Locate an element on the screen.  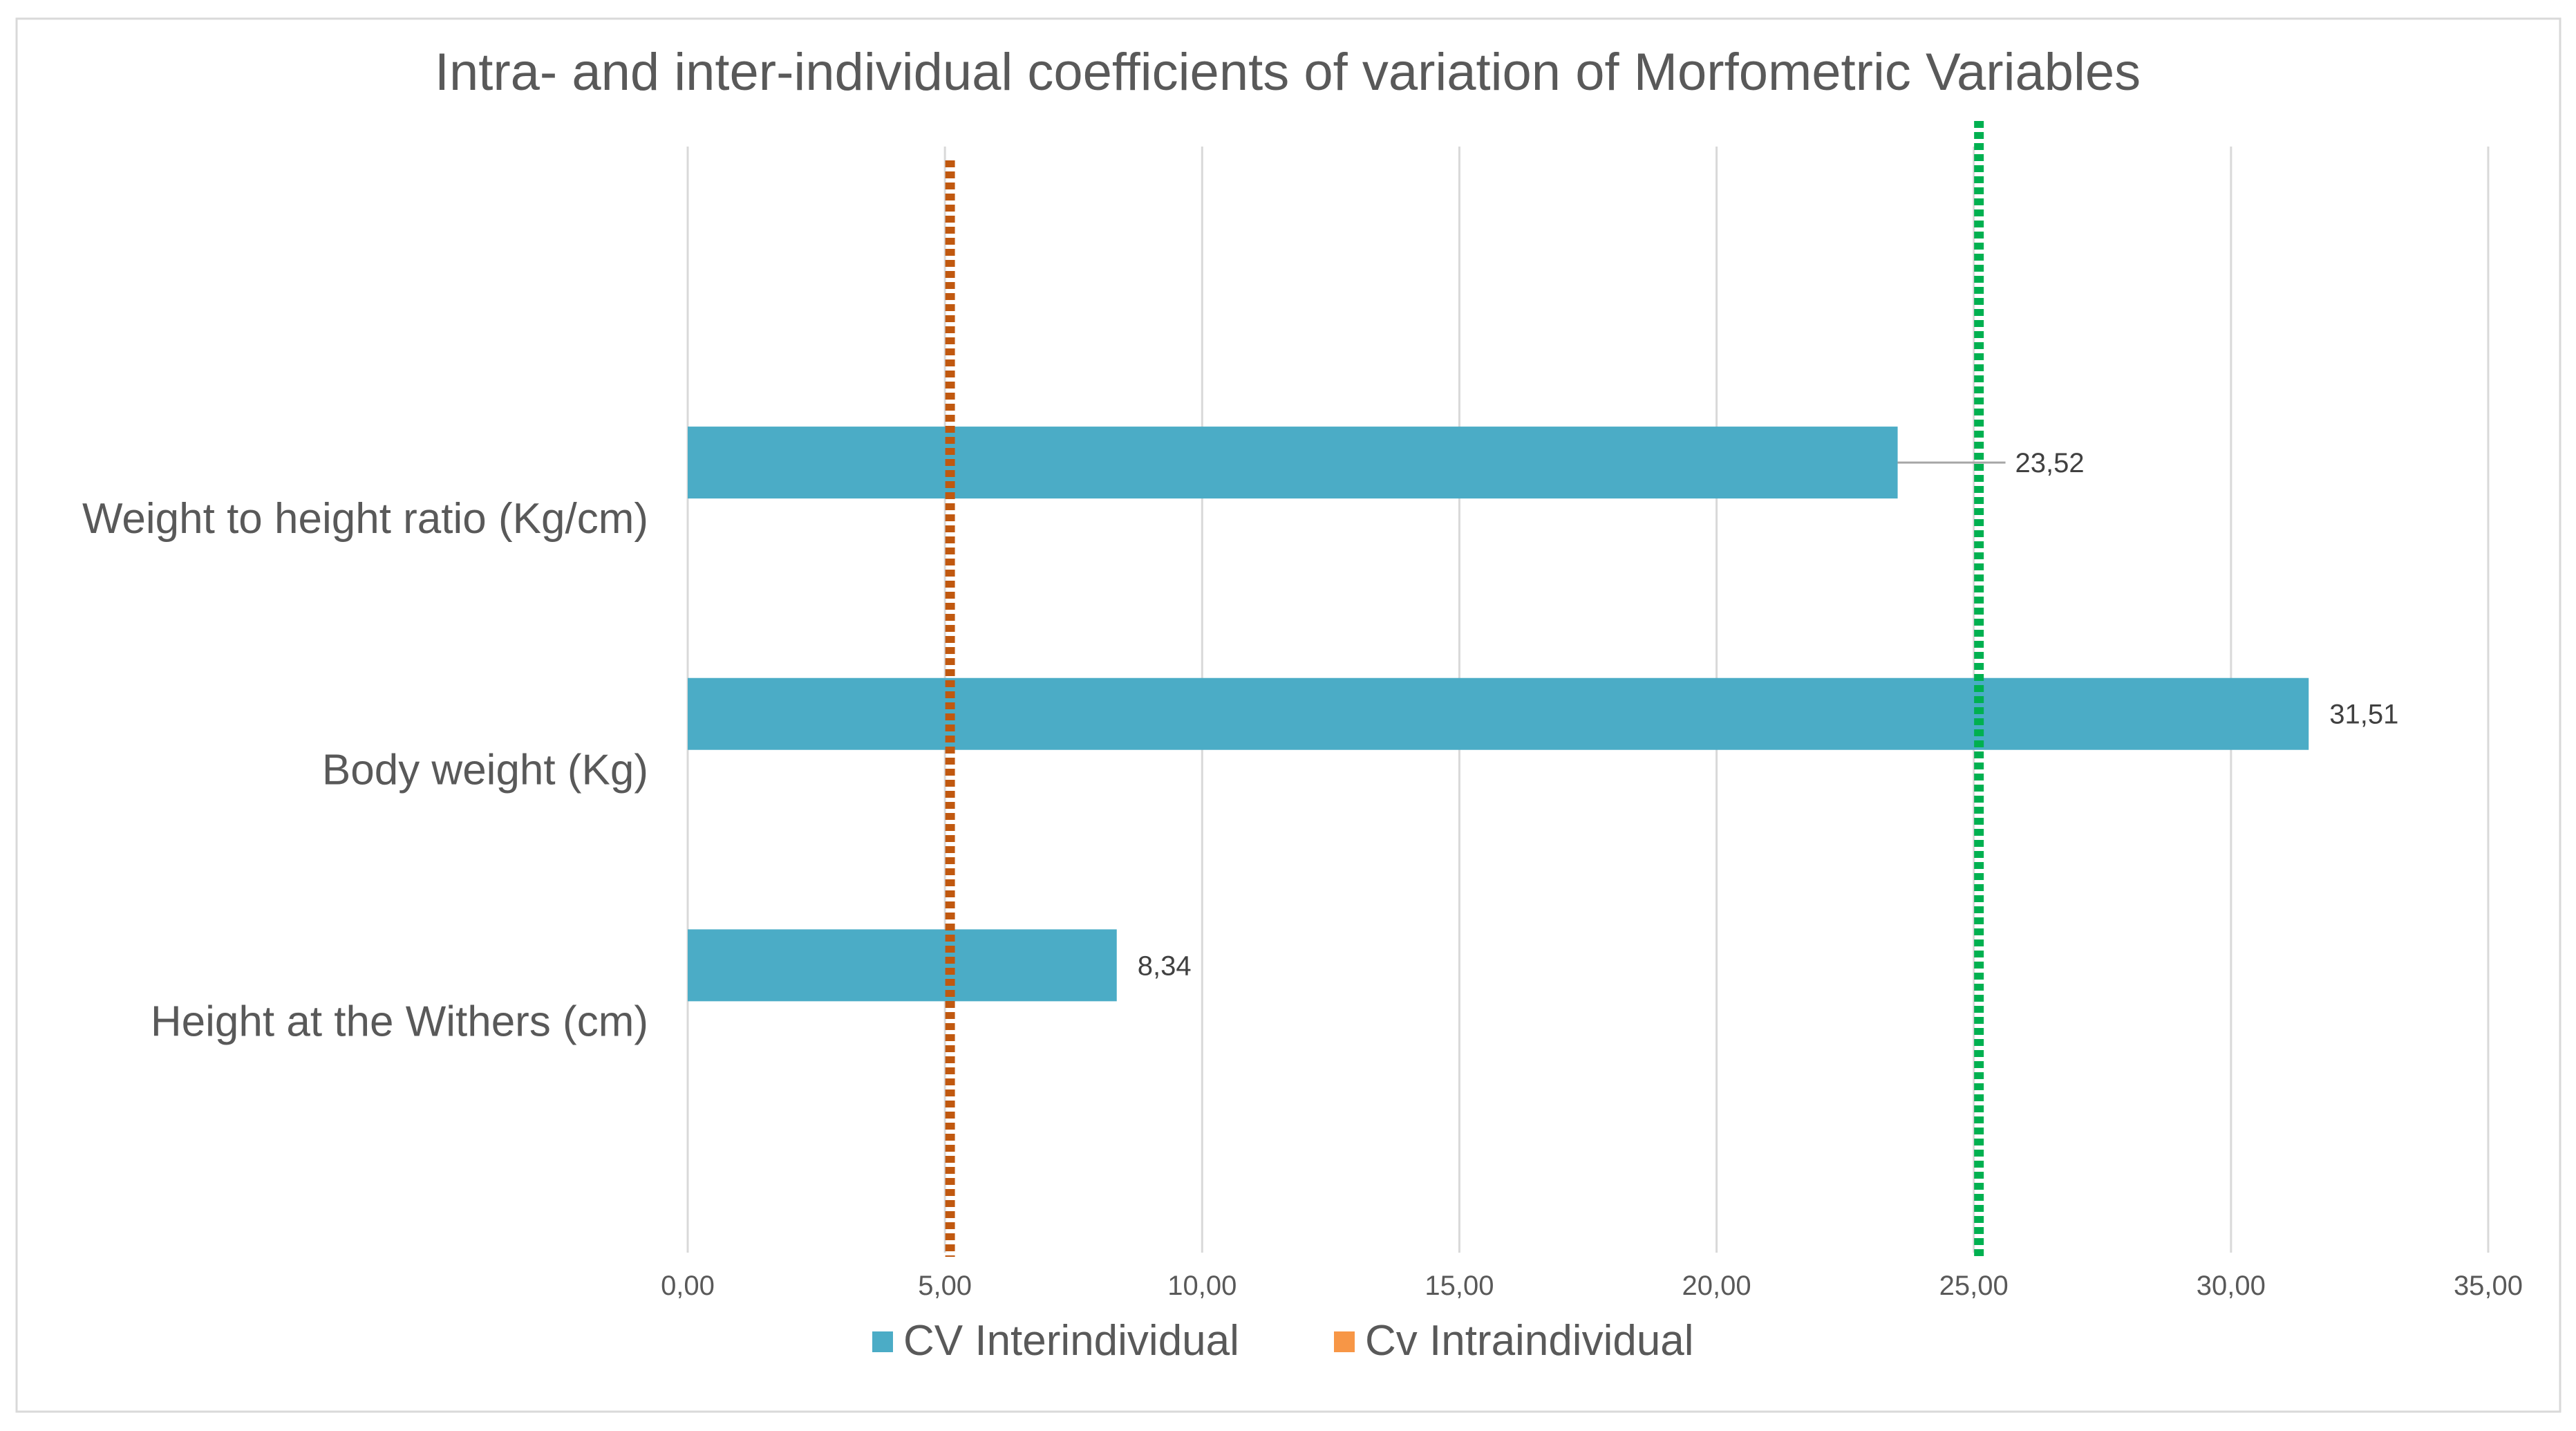
legend-label: CV Interindividual is located at coordinates (1071, 1341).